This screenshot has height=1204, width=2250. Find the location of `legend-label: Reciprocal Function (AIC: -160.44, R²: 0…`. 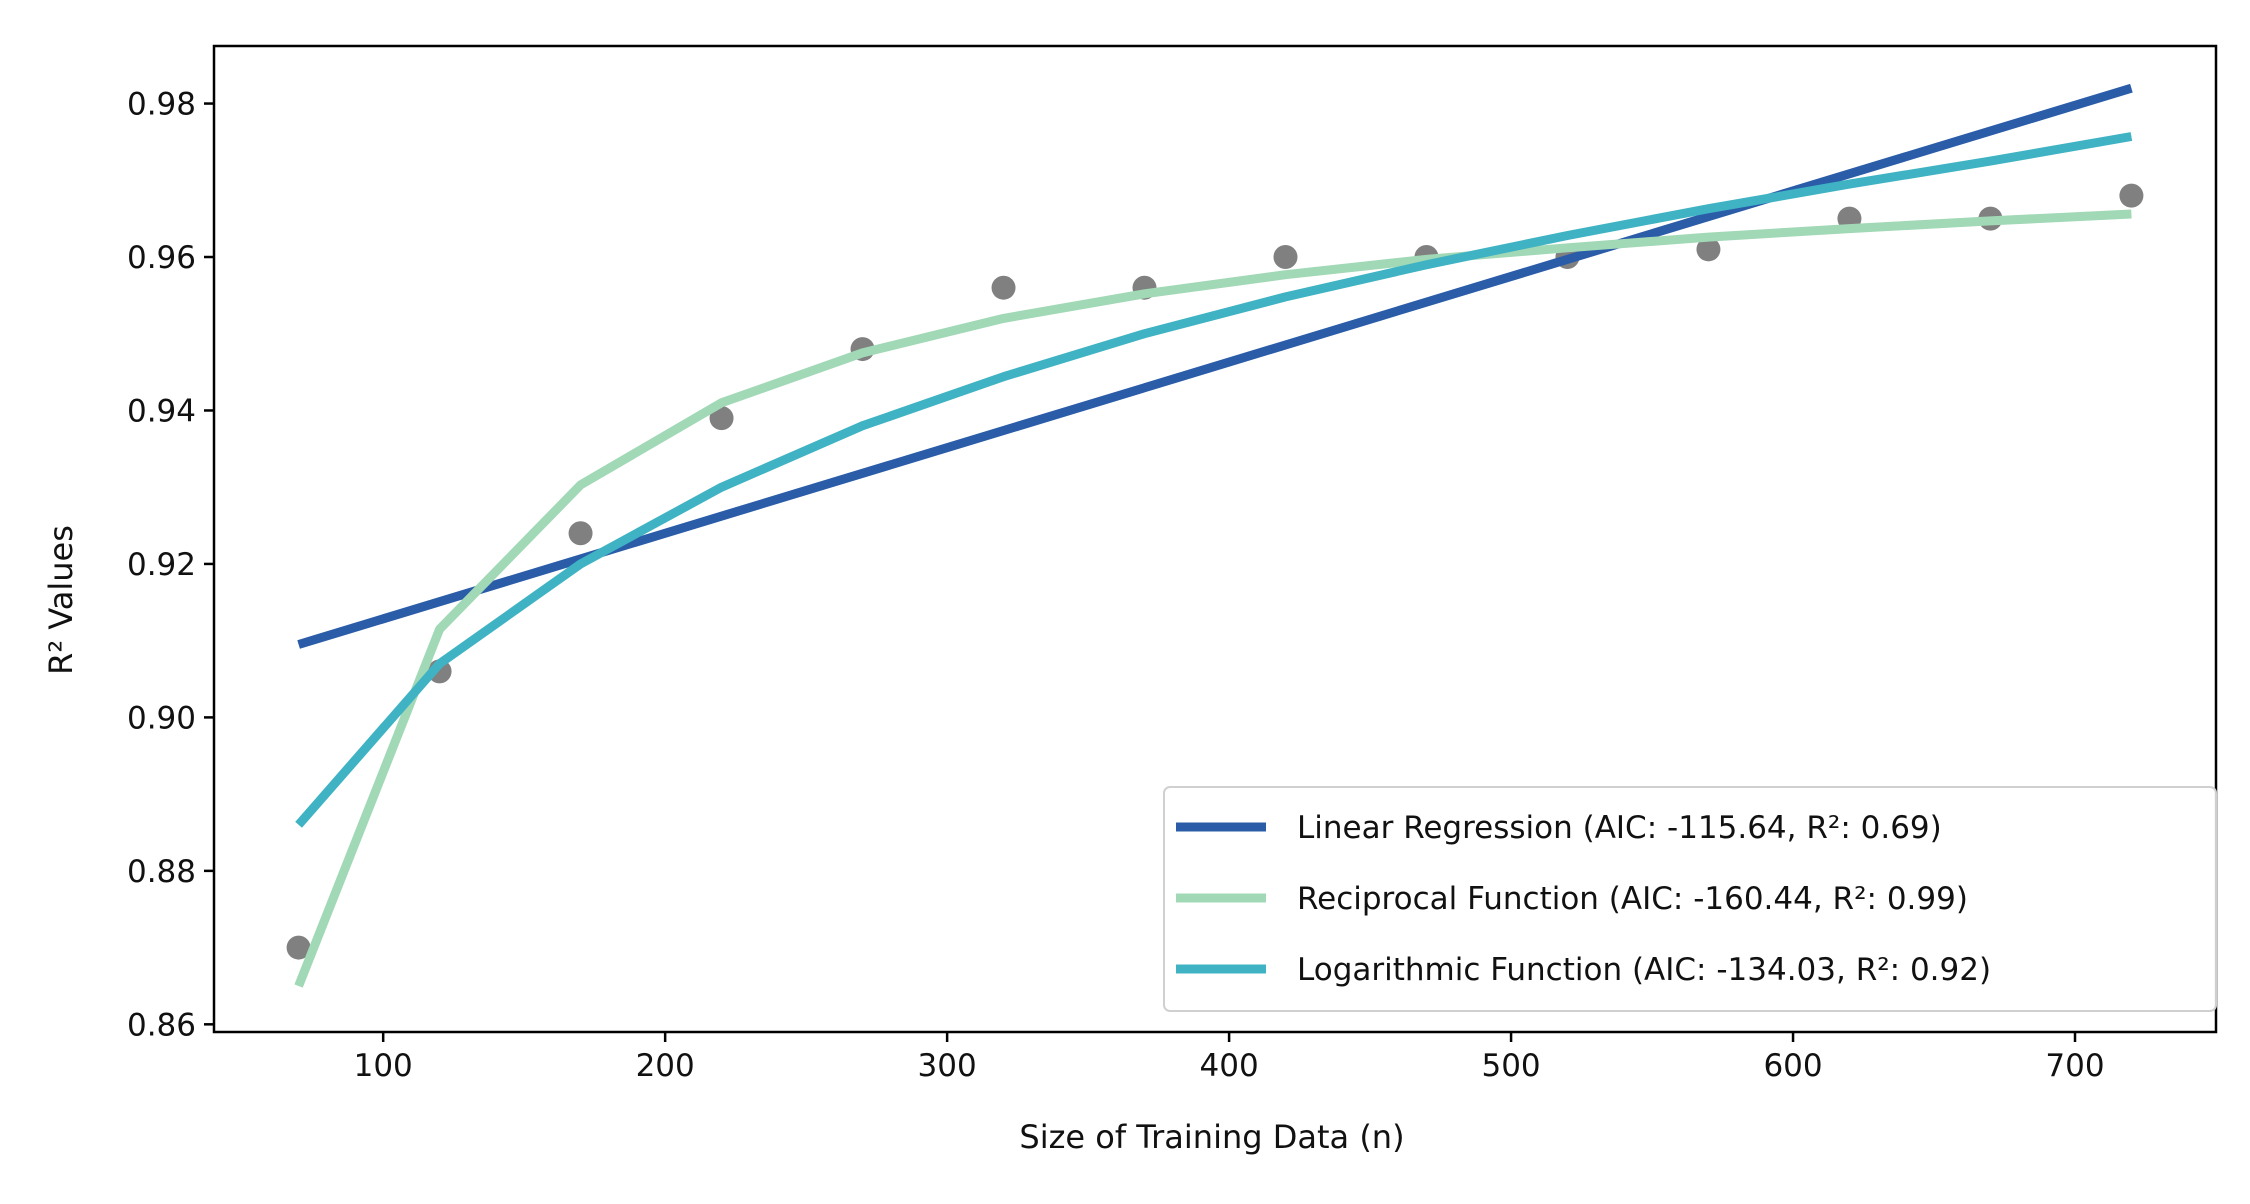

legend-label: Reciprocal Function (AIC: -160.44, R²: 0… is located at coordinates (1632, 899).